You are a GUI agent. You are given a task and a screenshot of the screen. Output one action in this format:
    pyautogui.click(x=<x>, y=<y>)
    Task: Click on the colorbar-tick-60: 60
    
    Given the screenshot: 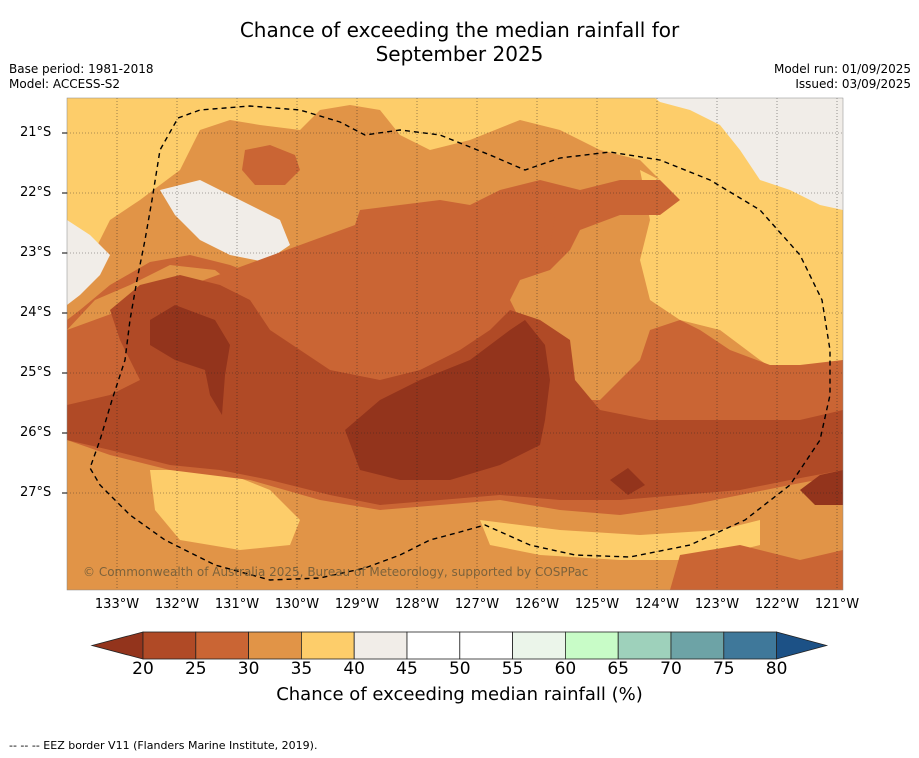 What is the action you would take?
    pyautogui.click(x=565, y=669)
    